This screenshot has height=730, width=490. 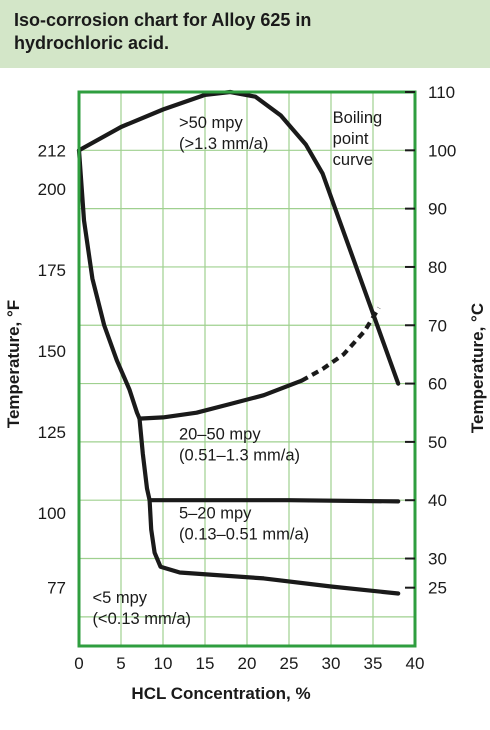 What do you see at coordinates (223, 144) in the screenshot?
I see `annotation-line: (>1.3 mm/a)` at bounding box center [223, 144].